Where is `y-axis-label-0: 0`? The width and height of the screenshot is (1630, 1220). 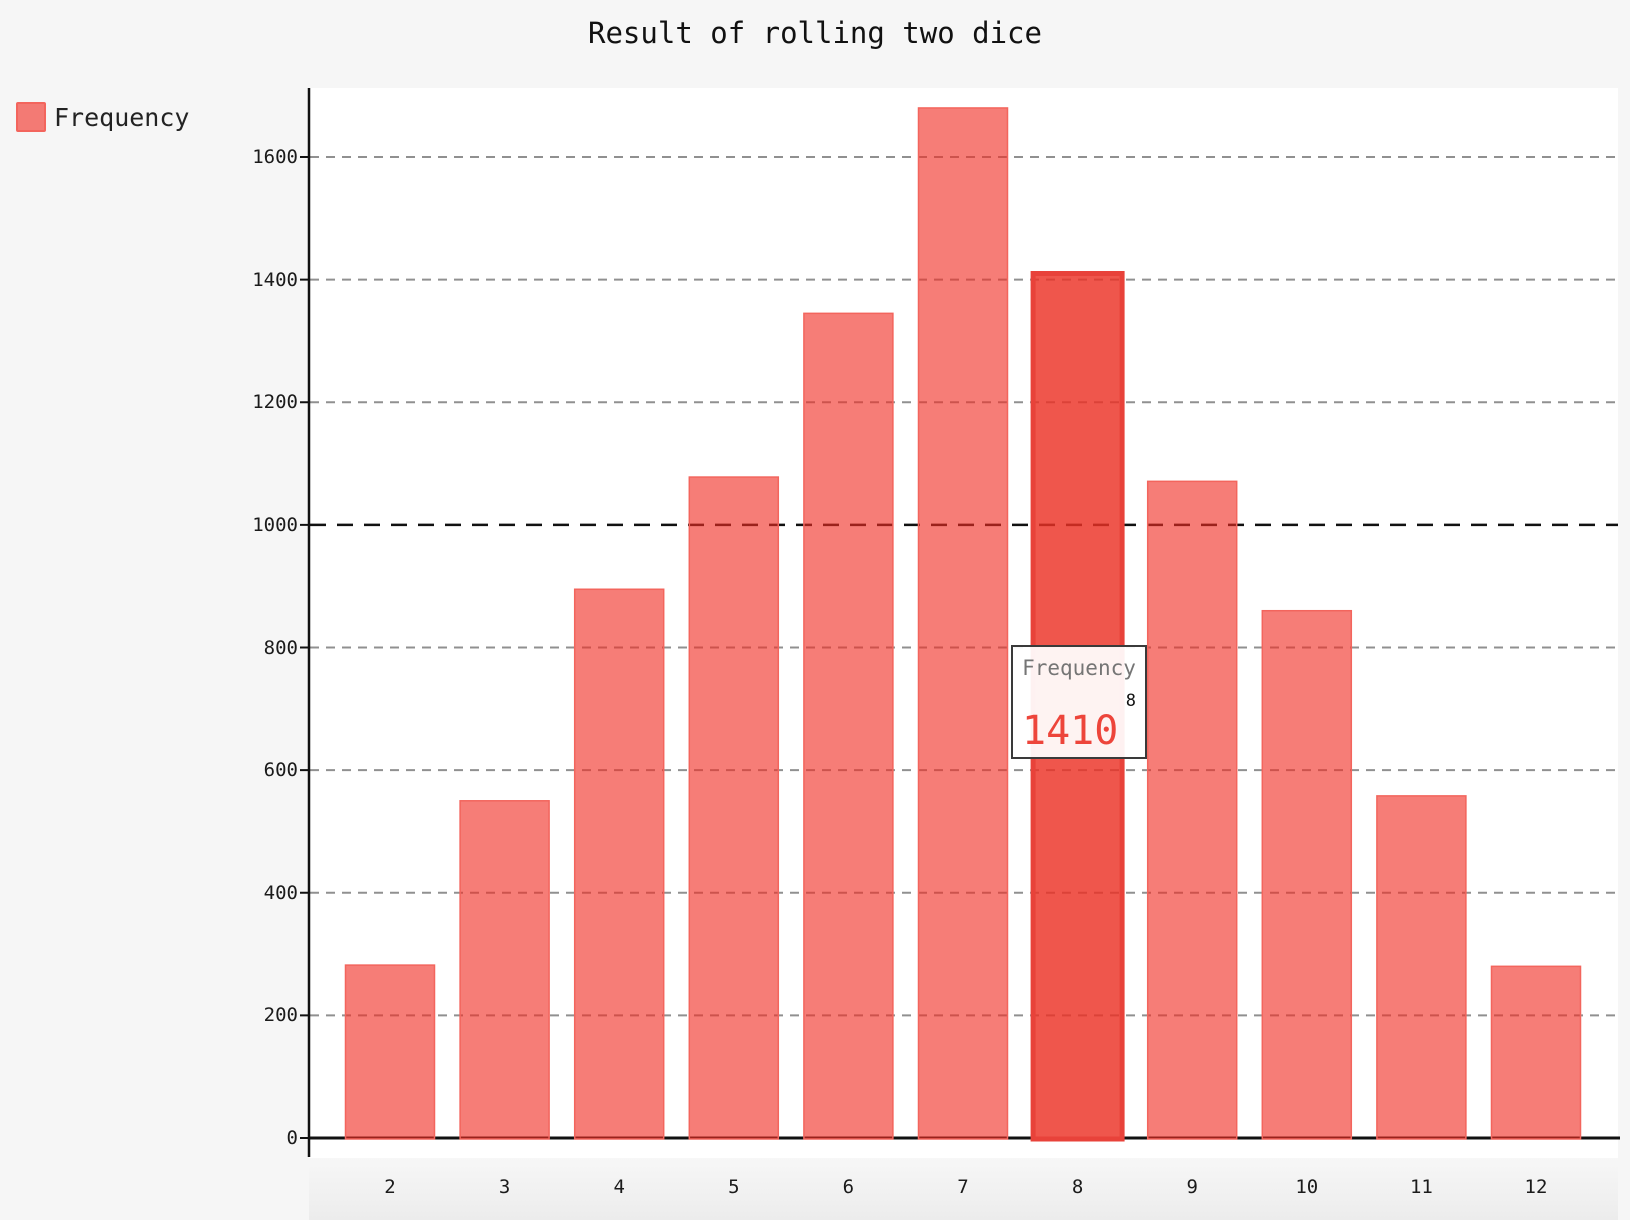 y-axis-label-0: 0 is located at coordinates (292, 1138).